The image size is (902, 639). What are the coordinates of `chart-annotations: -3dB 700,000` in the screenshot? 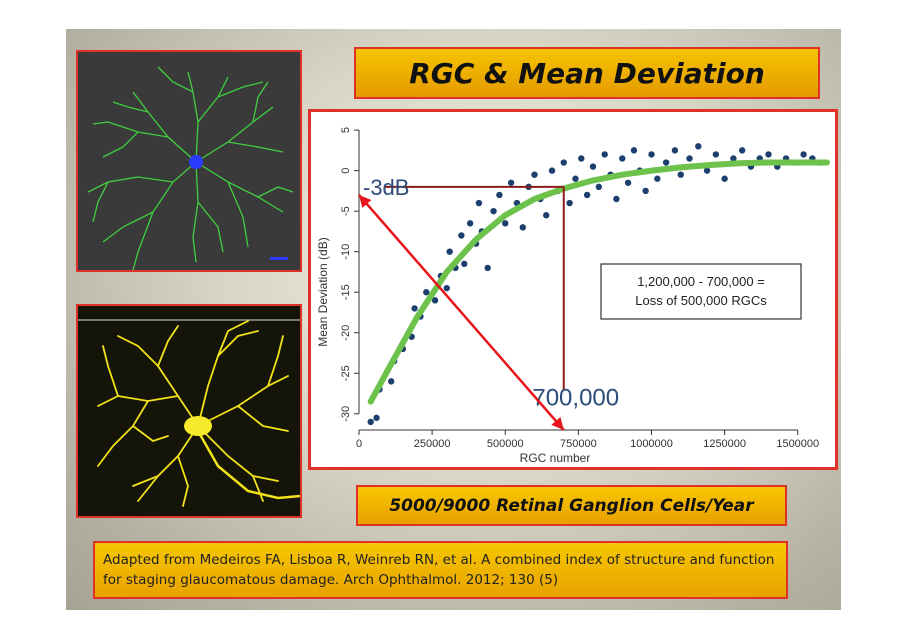 It's located at (488, 303).